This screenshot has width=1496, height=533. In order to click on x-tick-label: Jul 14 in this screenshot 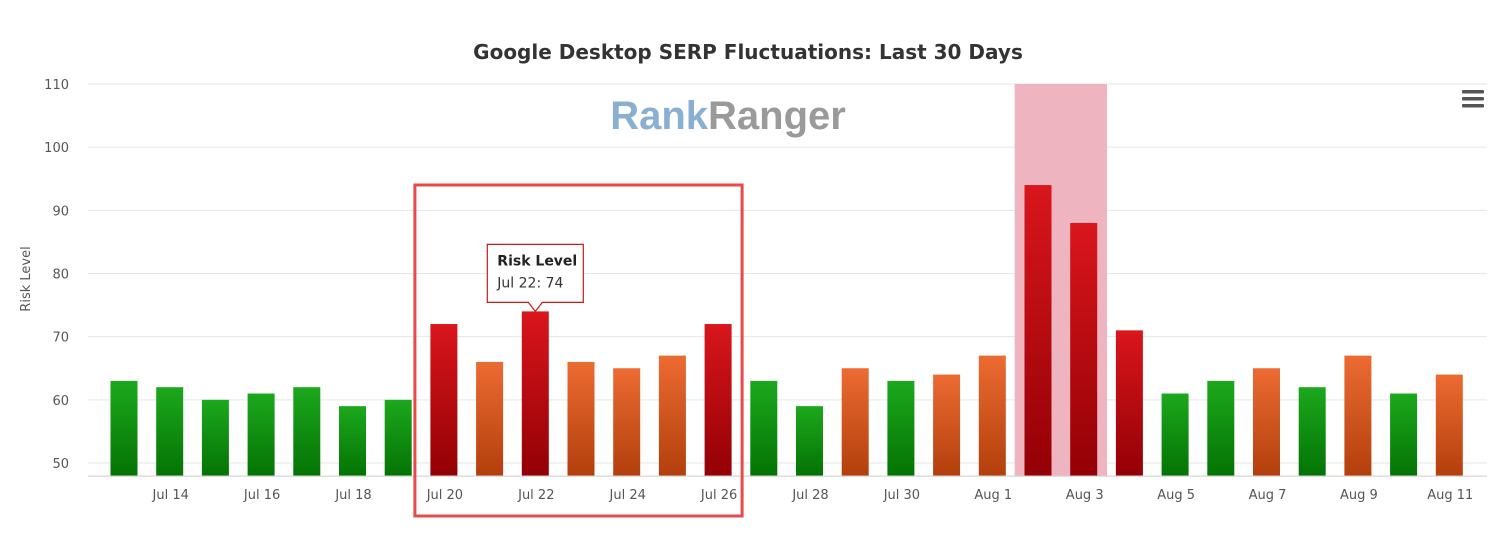, I will do `click(170, 495)`.